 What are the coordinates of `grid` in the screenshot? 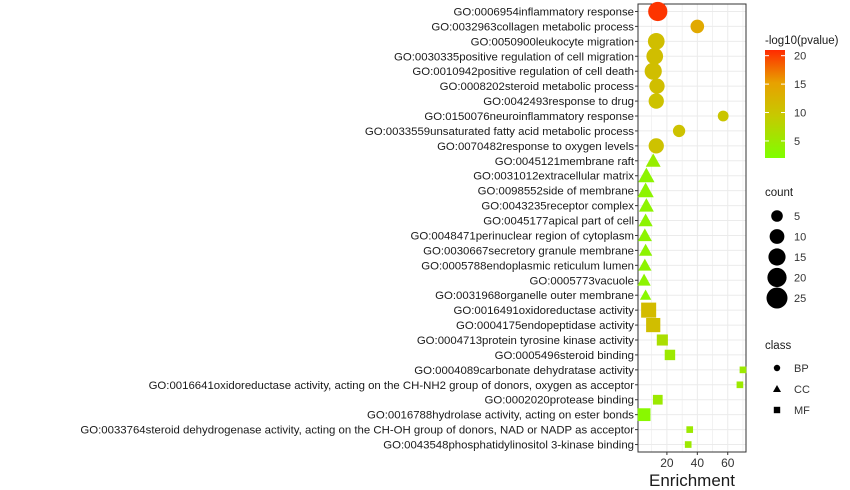 It's located at (692, 228).